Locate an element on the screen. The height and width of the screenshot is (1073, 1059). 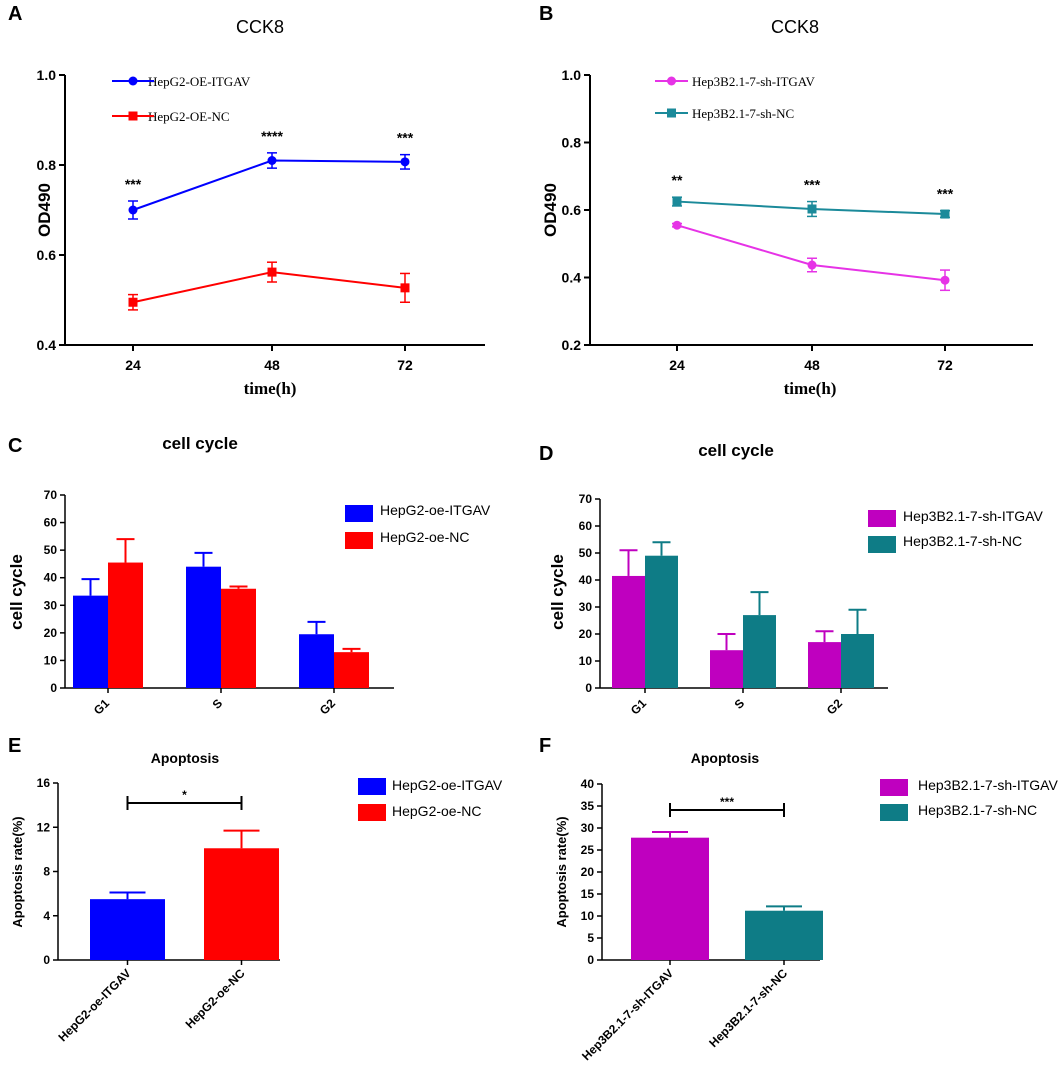
y-tick-label: 16 is located at coordinates (44, 783).